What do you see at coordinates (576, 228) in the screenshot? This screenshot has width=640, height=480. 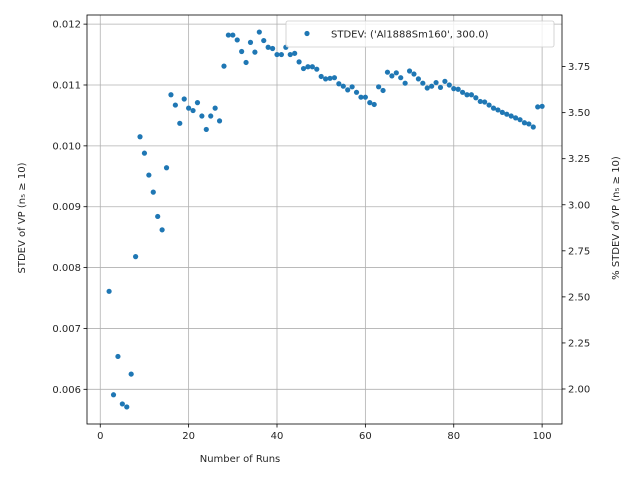 I see `y2-axis-ticks: 2.00 2.25 2.50 2.75 3.00 3.25 3.50 3.75` at bounding box center [576, 228].